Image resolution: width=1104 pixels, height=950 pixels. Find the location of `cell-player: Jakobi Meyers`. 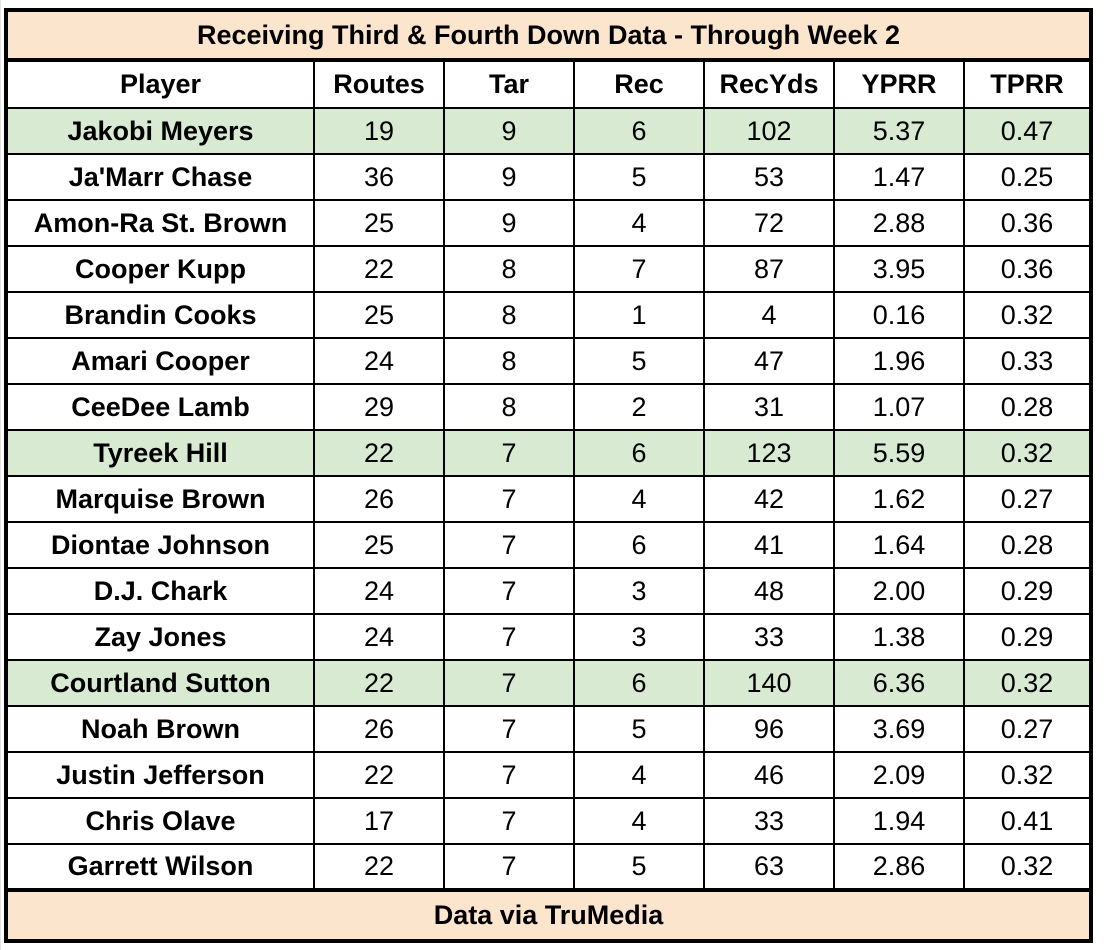

cell-player: Jakobi Meyers is located at coordinates (161, 131).